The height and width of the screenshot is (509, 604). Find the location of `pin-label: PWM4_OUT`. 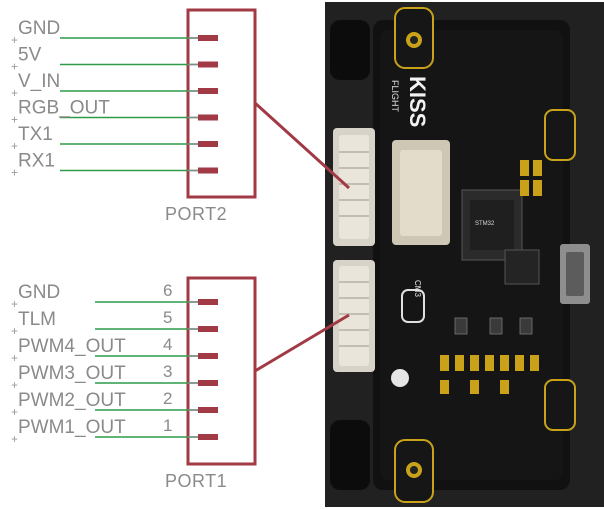

pin-label: PWM4_OUT is located at coordinates (72, 346).